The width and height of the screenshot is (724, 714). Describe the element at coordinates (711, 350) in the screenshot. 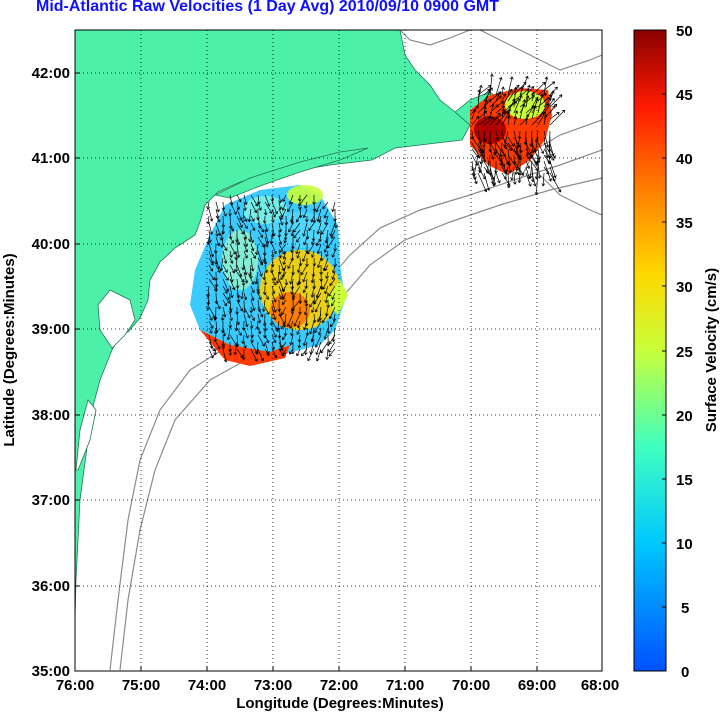

I see `colorbar-label: Surface Velocity (cm/s)` at that location.